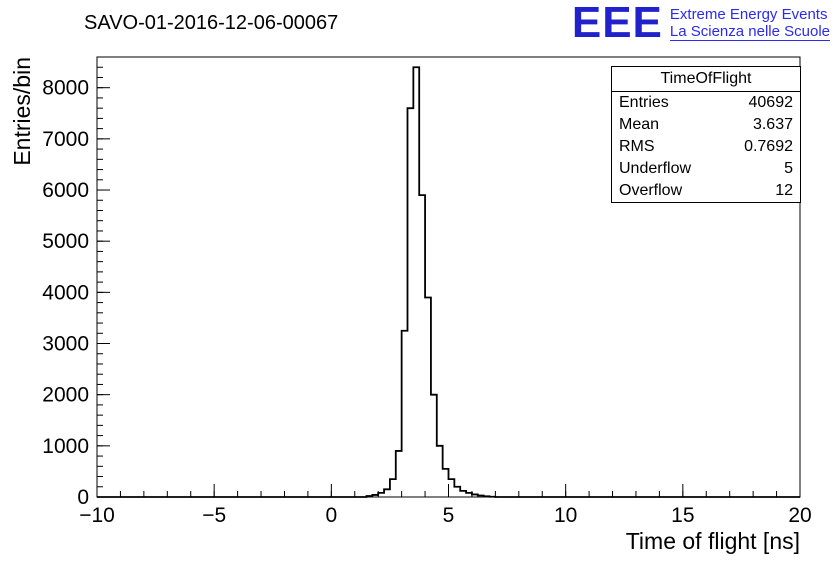  Describe the element at coordinates (65, 88) in the screenshot. I see `y-tick-label: 8000` at that location.